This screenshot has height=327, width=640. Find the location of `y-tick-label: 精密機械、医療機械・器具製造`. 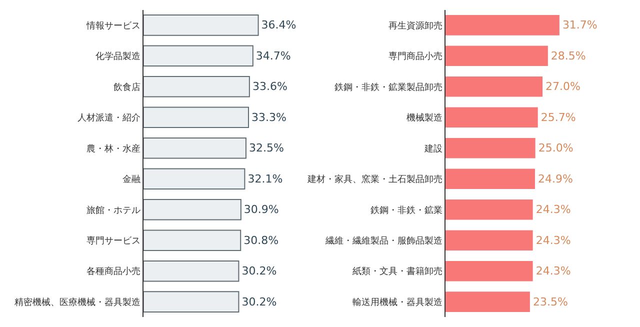

y-tick-label: 精密機械、医療機械・器具製造 is located at coordinates (77, 302).